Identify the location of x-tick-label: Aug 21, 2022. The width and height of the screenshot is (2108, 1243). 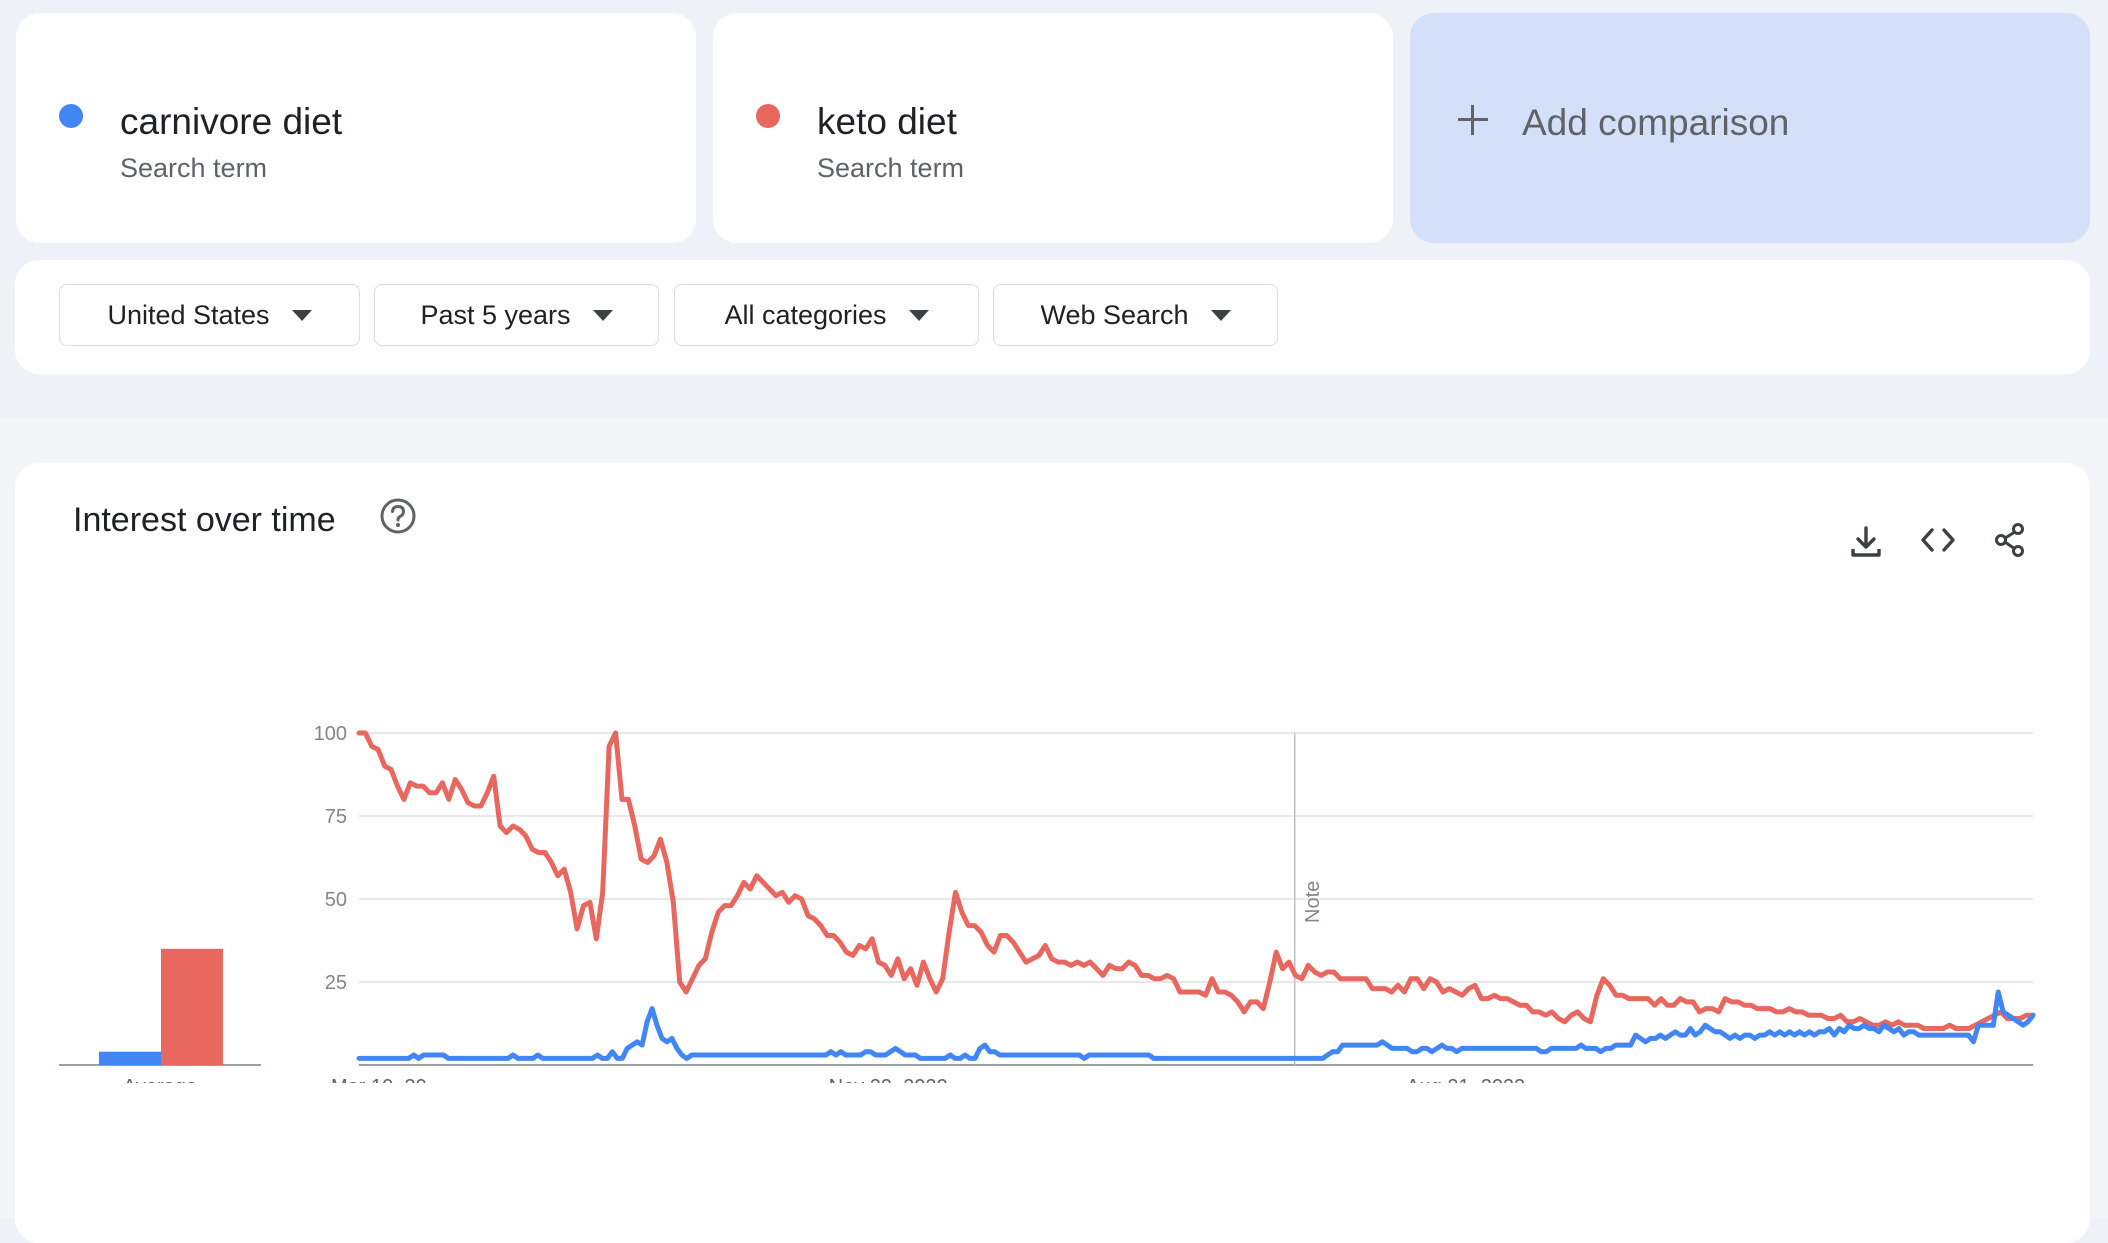
(1465, 1079).